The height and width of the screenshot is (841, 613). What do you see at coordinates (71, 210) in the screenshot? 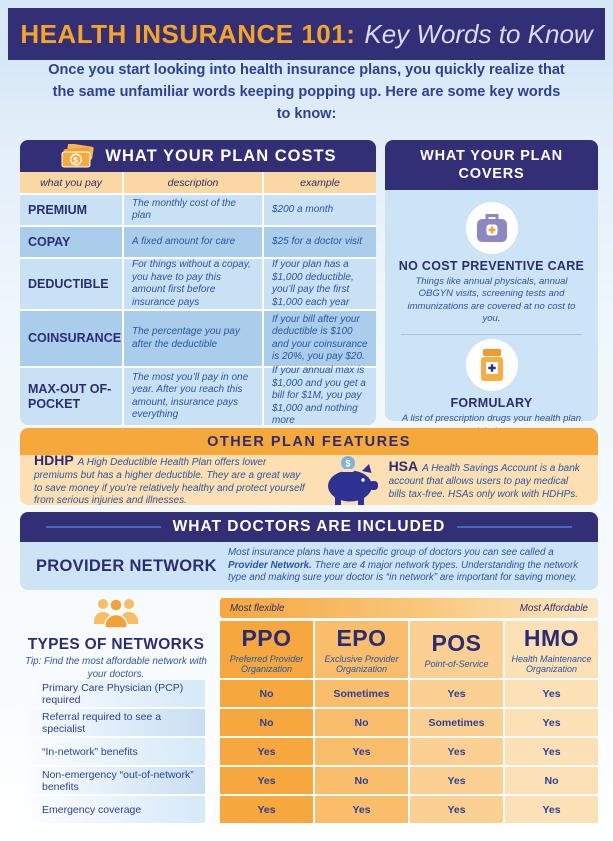
I see `cost-term: PREMIUM` at bounding box center [71, 210].